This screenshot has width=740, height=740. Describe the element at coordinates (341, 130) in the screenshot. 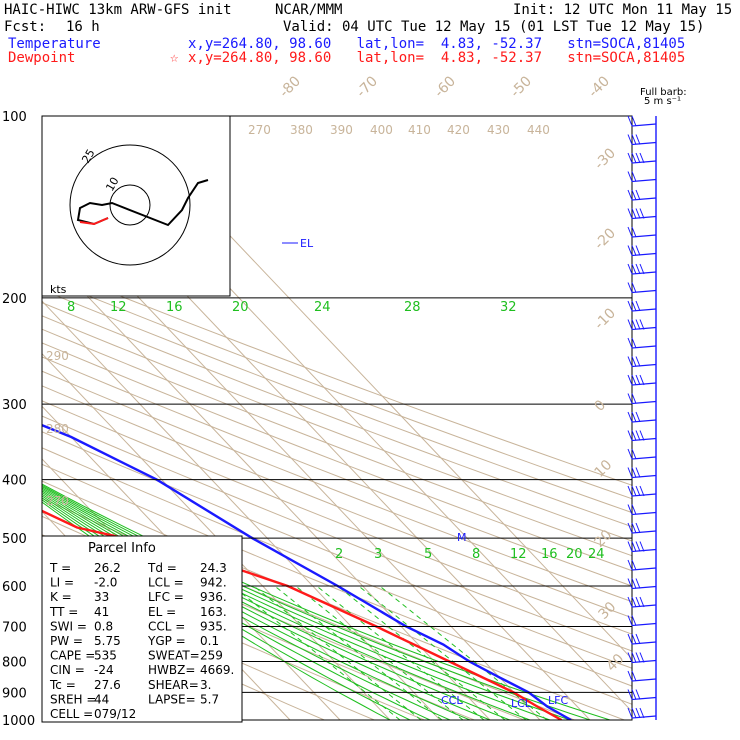

I see `theta-label: 390` at that location.